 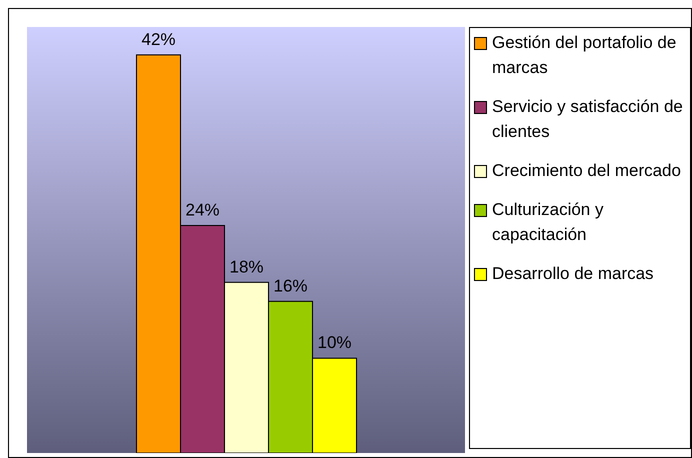 I want to click on legend-label: Culturización y capacitación, so click(x=548, y=222).